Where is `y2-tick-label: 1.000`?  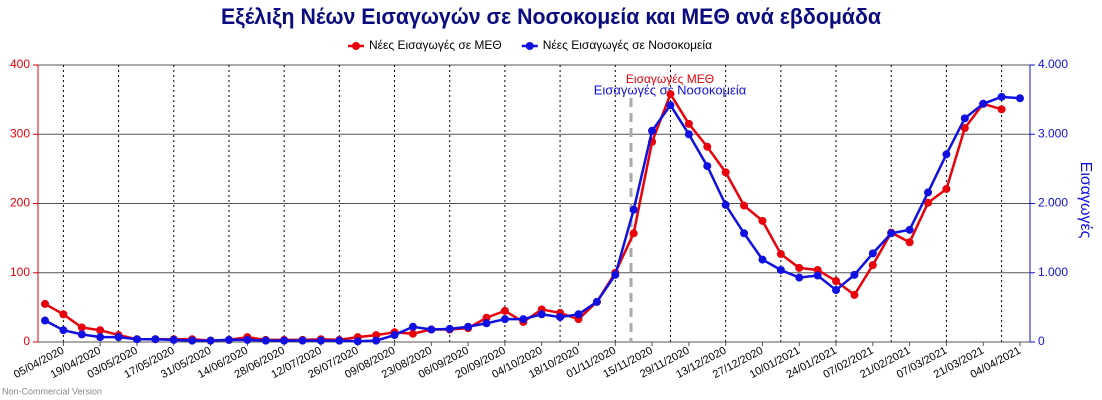 y2-tick-label: 1.000 is located at coordinates (1053, 272).